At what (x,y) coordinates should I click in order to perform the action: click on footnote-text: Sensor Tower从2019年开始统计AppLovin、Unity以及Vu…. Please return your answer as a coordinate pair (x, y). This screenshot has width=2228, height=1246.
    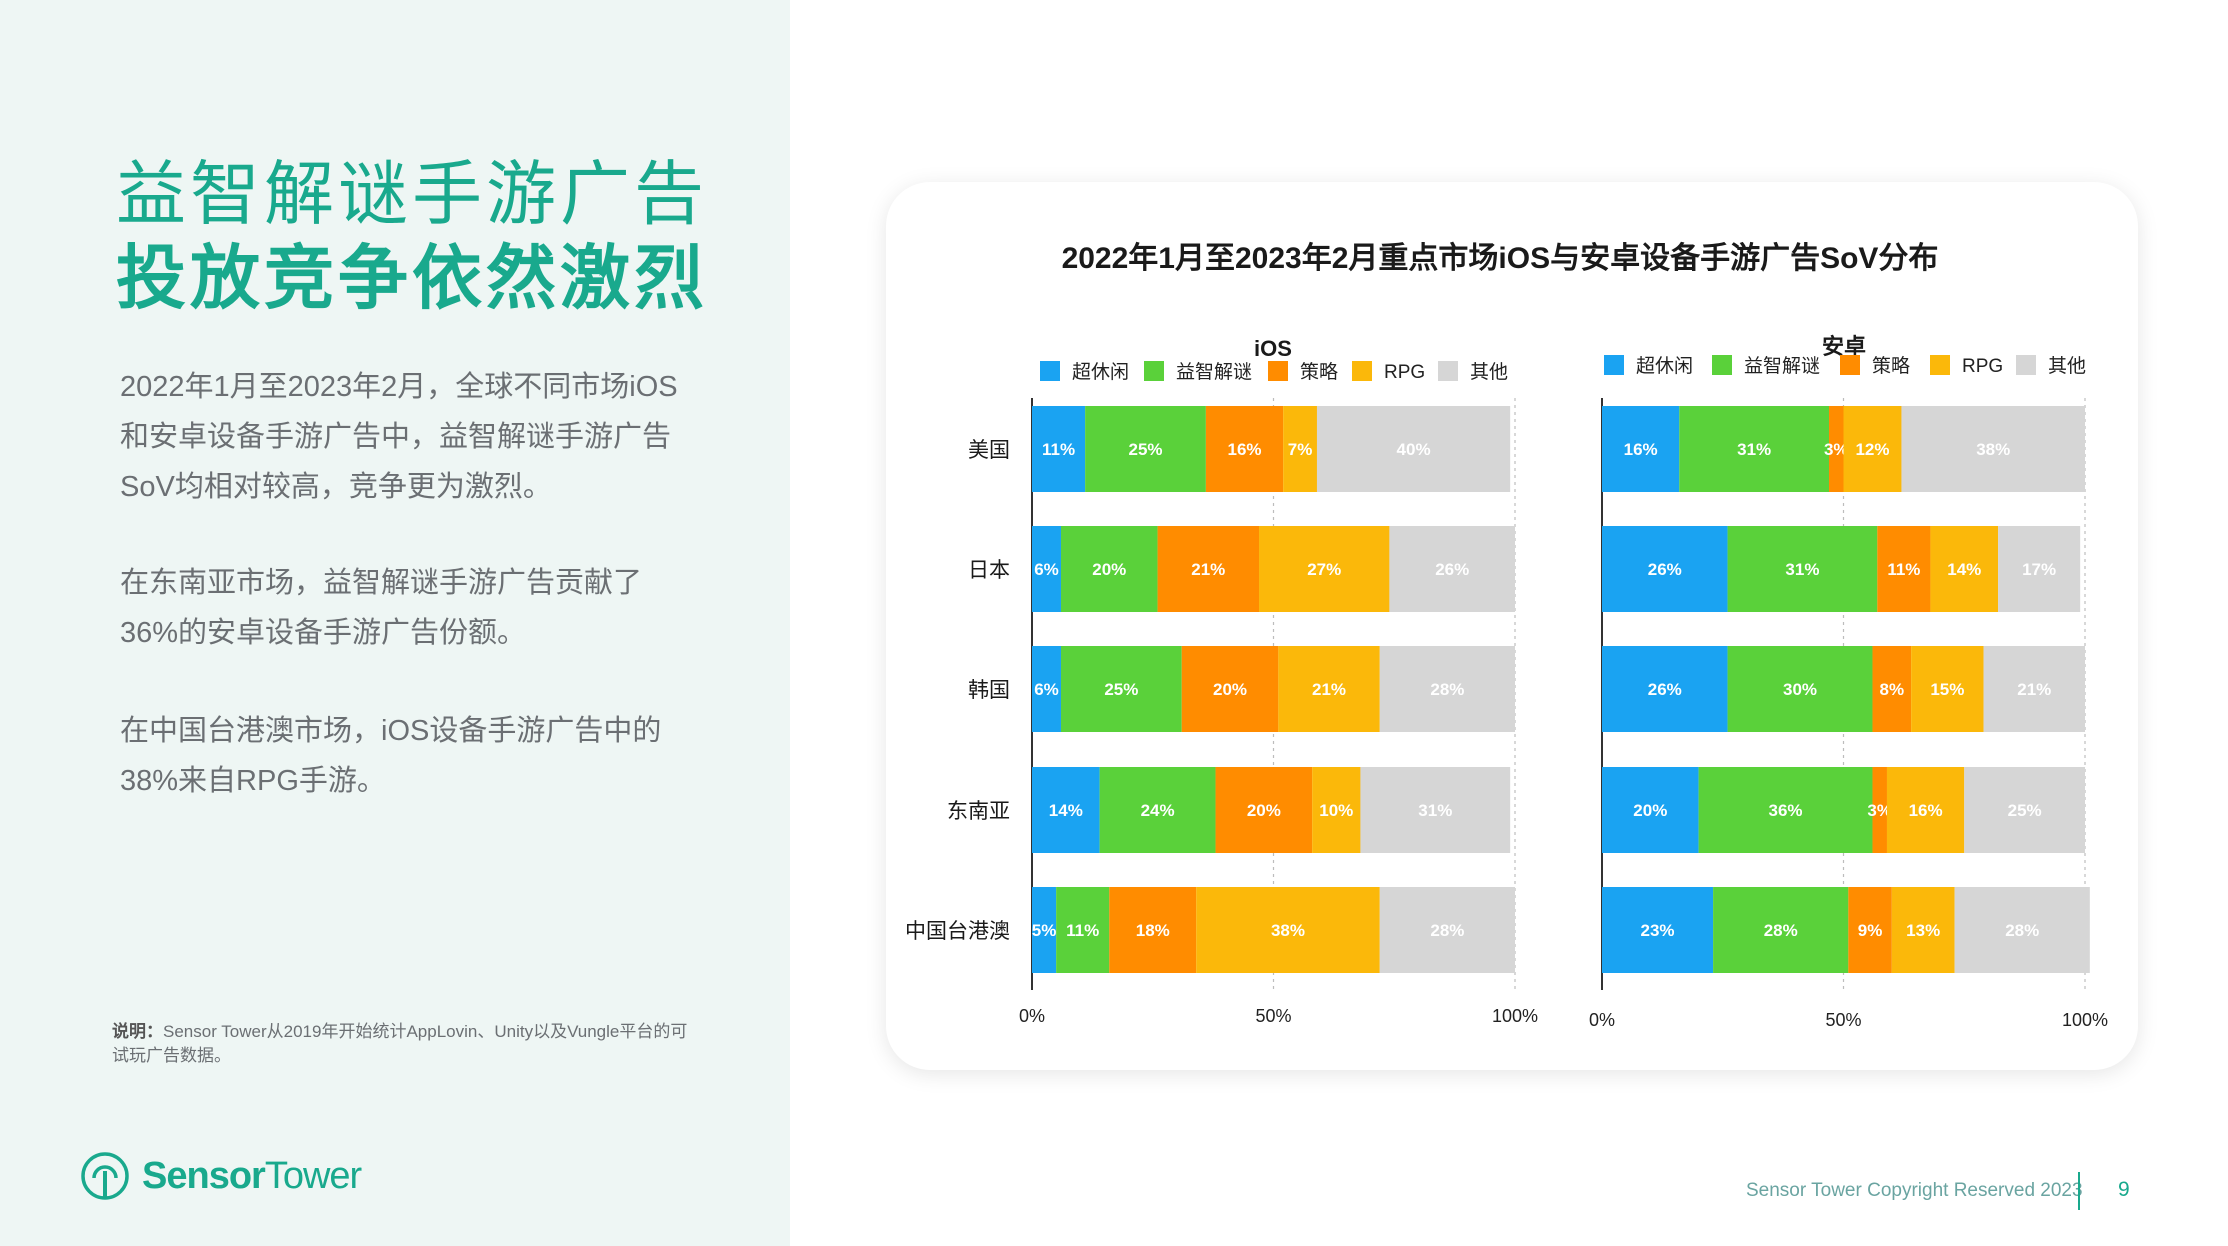
    Looking at the image, I should click on (400, 1043).